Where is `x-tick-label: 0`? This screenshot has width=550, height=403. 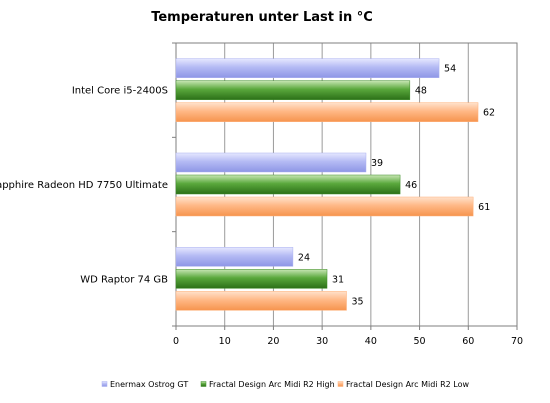
x-tick-label: 0 is located at coordinates (176, 341).